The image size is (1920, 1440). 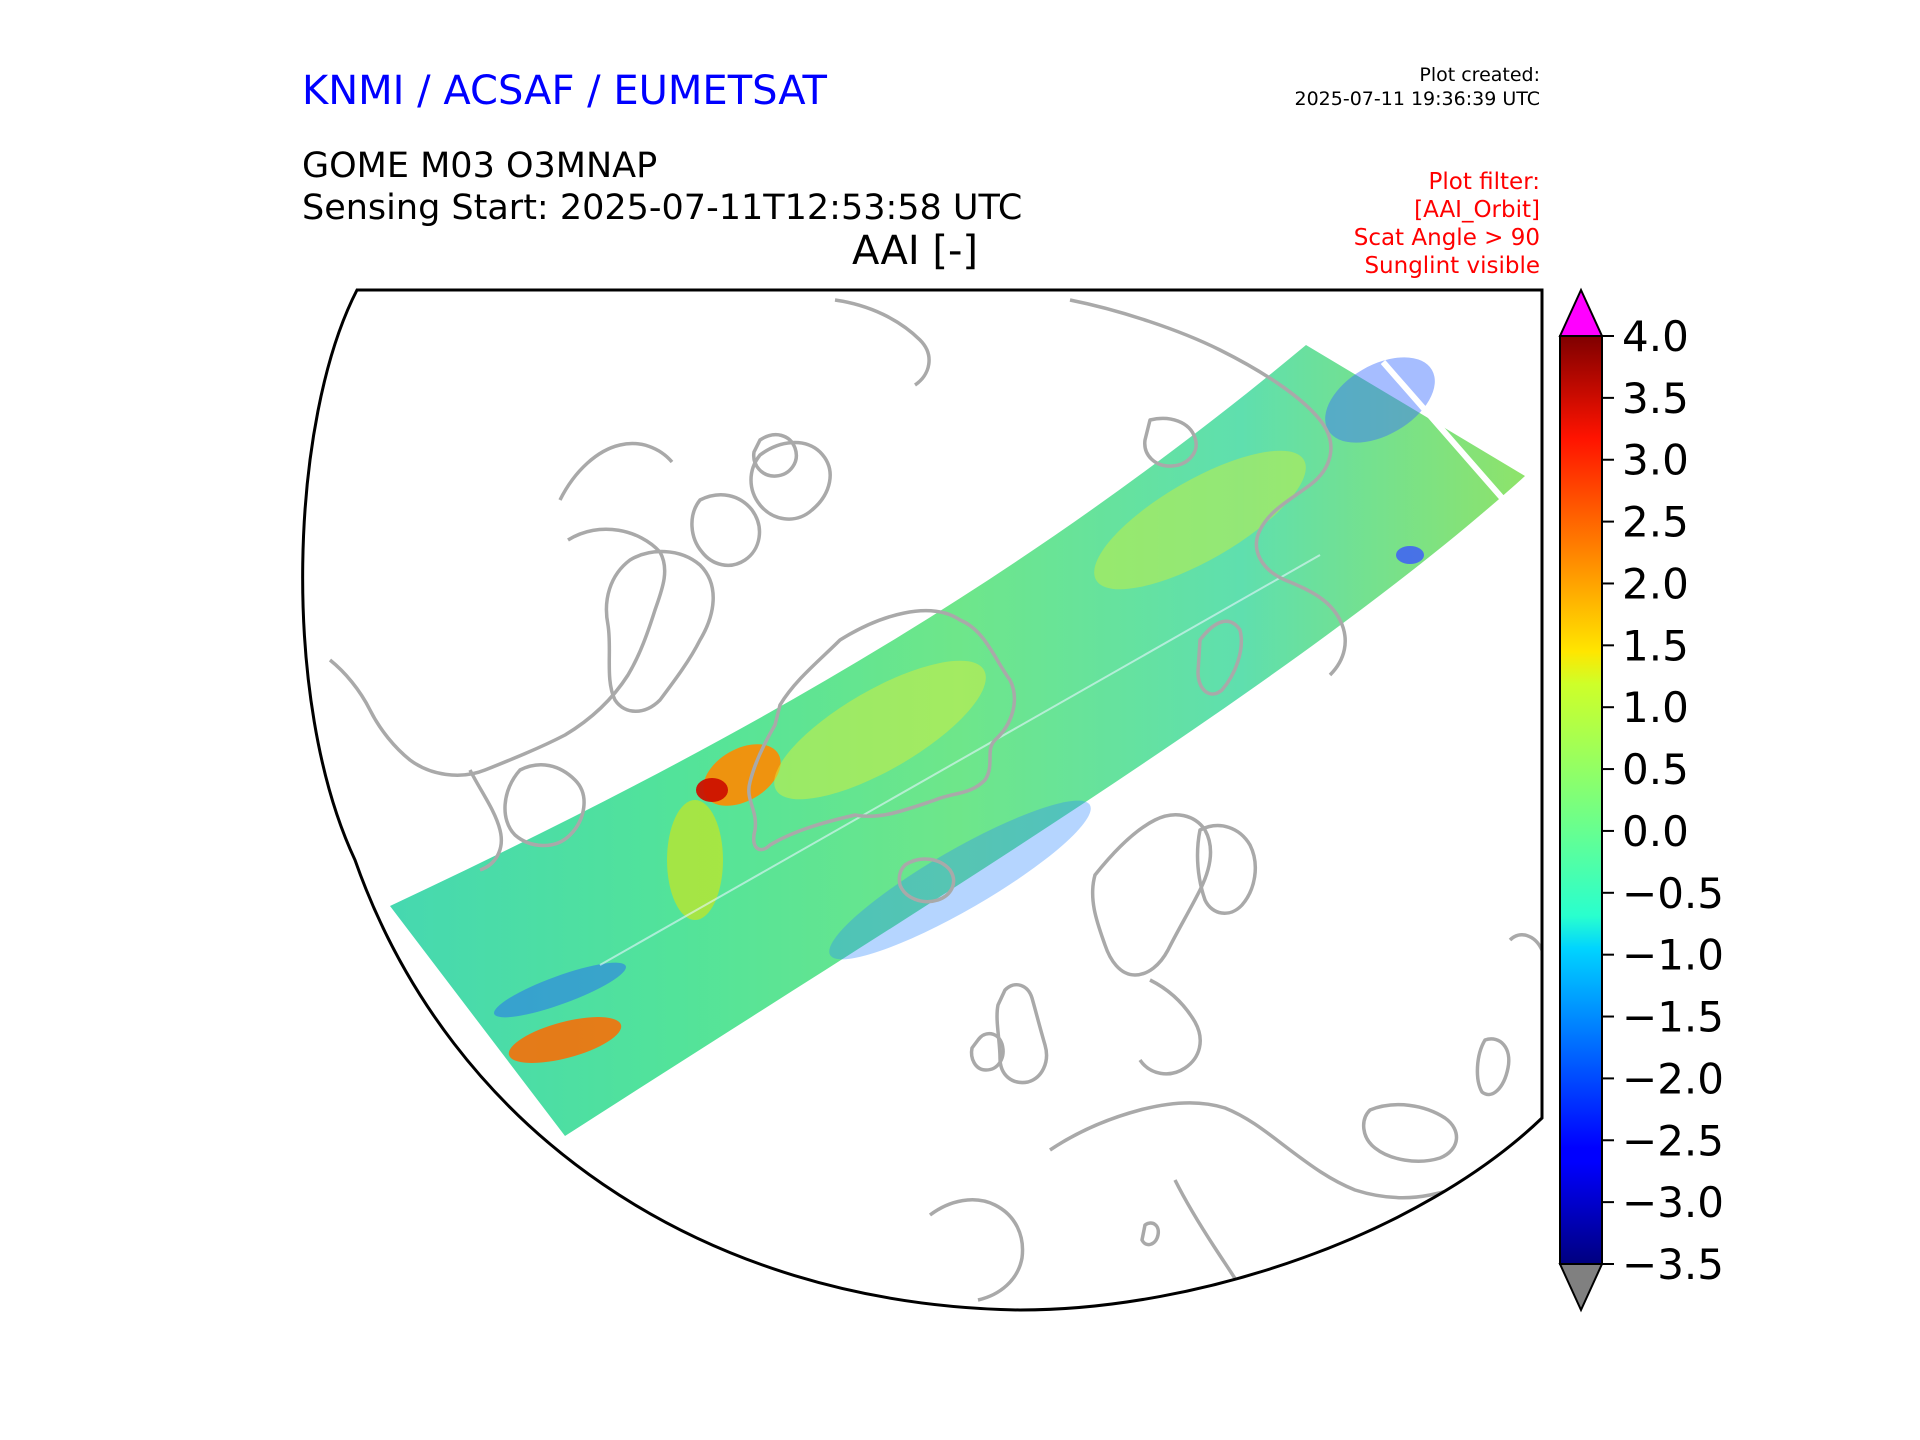 I want to click on low-band-west, so click(x=560, y=990).